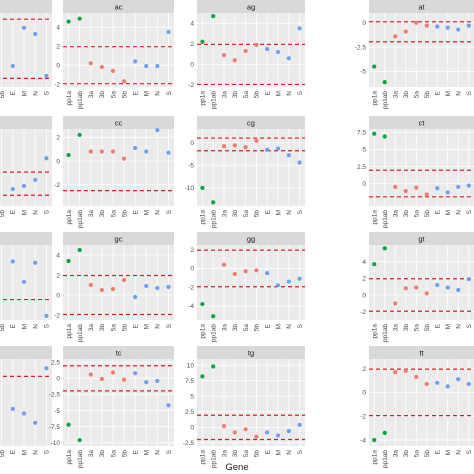 This screenshot has width=474, height=474. Describe the element at coordinates (191, 306) in the screenshot. I see `y-tick-label: -4` at that location.